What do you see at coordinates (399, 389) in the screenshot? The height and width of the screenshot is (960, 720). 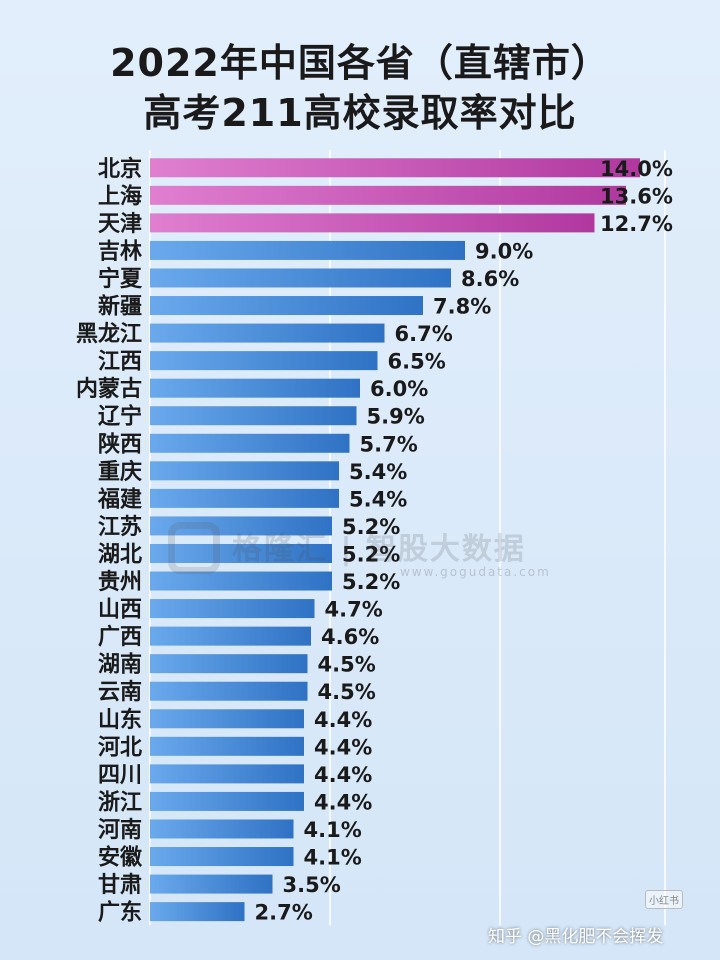 I see `value-label: 6.0%` at bounding box center [399, 389].